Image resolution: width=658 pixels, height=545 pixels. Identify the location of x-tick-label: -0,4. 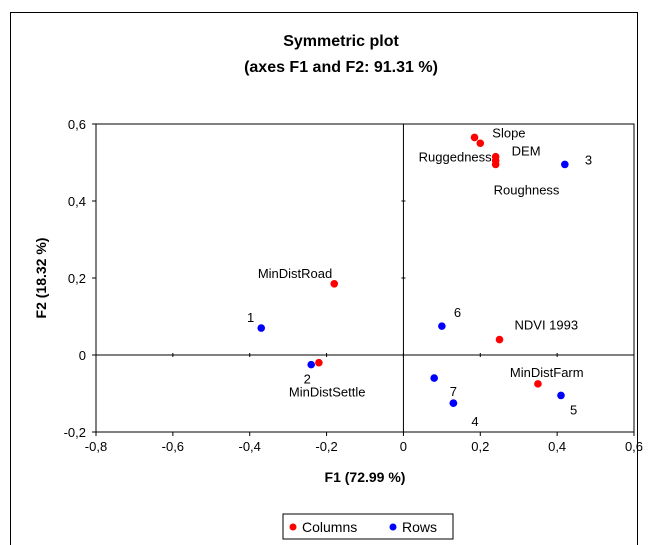
(250, 446).